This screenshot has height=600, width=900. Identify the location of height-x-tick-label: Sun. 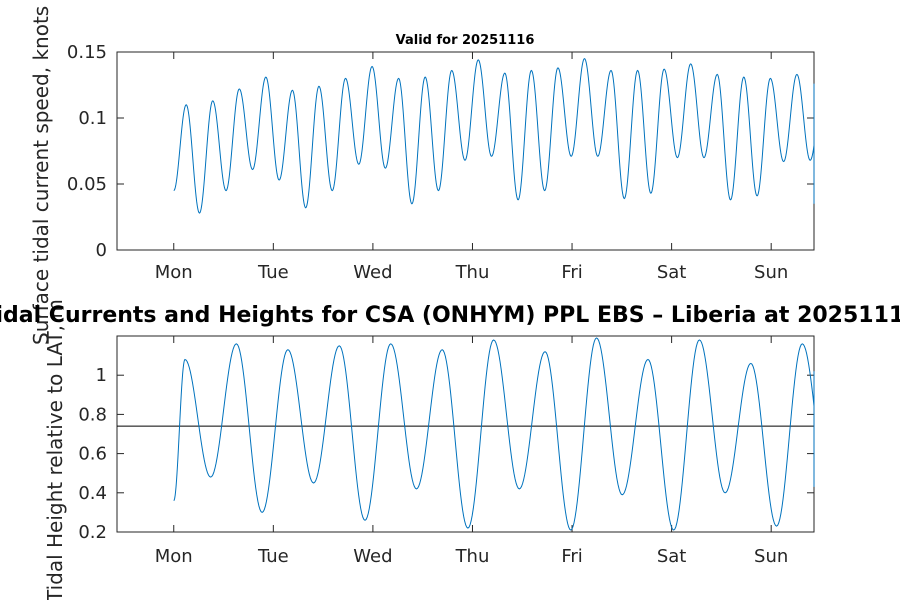
(771, 556).